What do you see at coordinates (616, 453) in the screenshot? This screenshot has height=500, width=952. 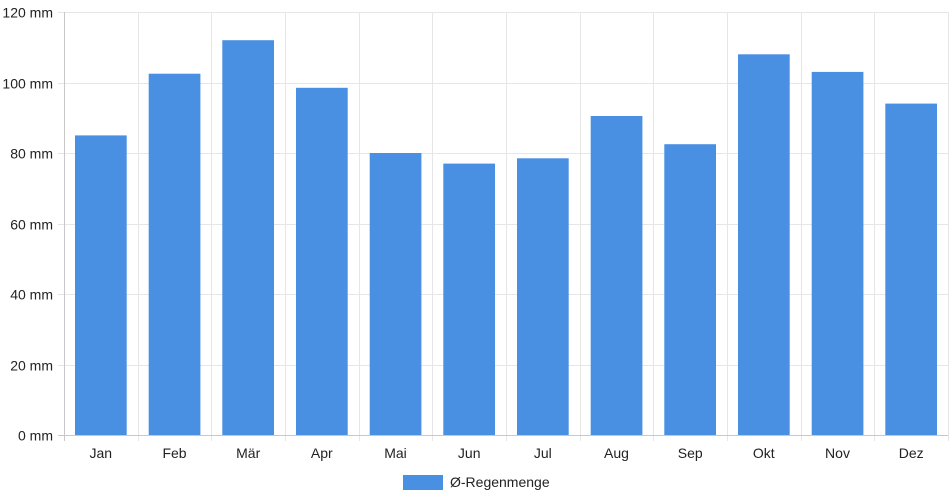 I see `x-tick-label: Aug` at bounding box center [616, 453].